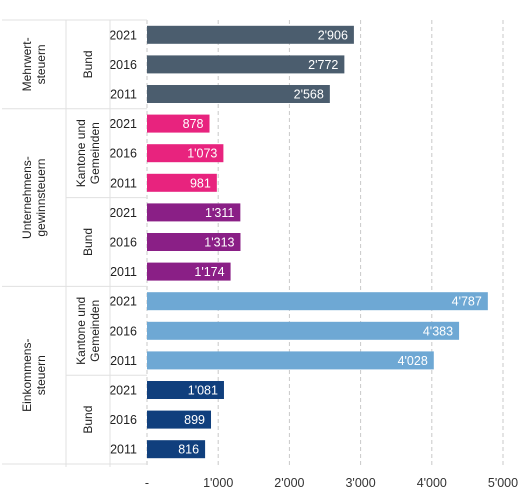 The height and width of the screenshot is (500, 530). I want to click on x-tick-label: 5'000, so click(503, 483).